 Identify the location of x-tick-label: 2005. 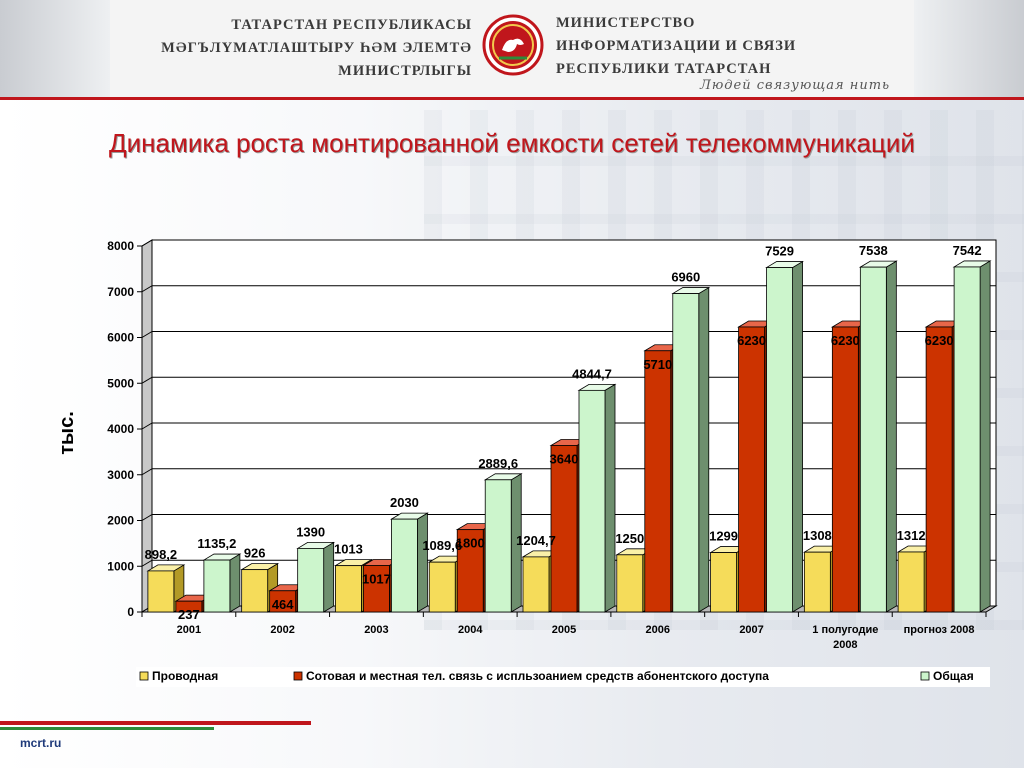
(564, 630).